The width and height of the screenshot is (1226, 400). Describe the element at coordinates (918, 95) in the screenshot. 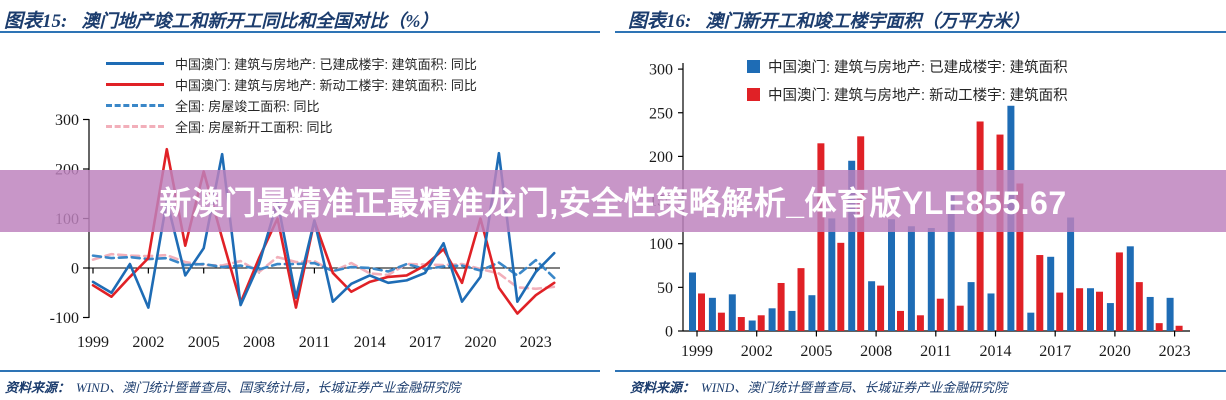

I see `legend-label: 中国澳门: 建筑与房地产: 新动工楼宇: 建筑面积` at that location.